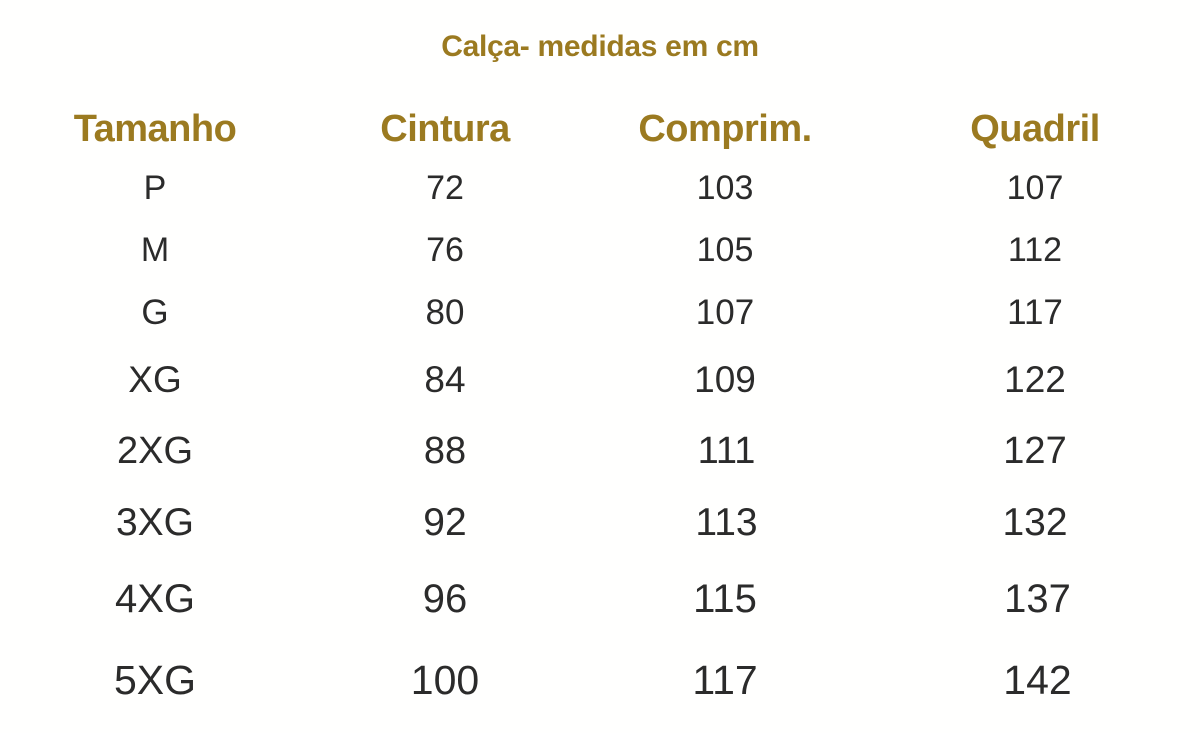 The width and height of the screenshot is (1200, 733). I want to click on cell-hip: 142, so click(1037, 679).